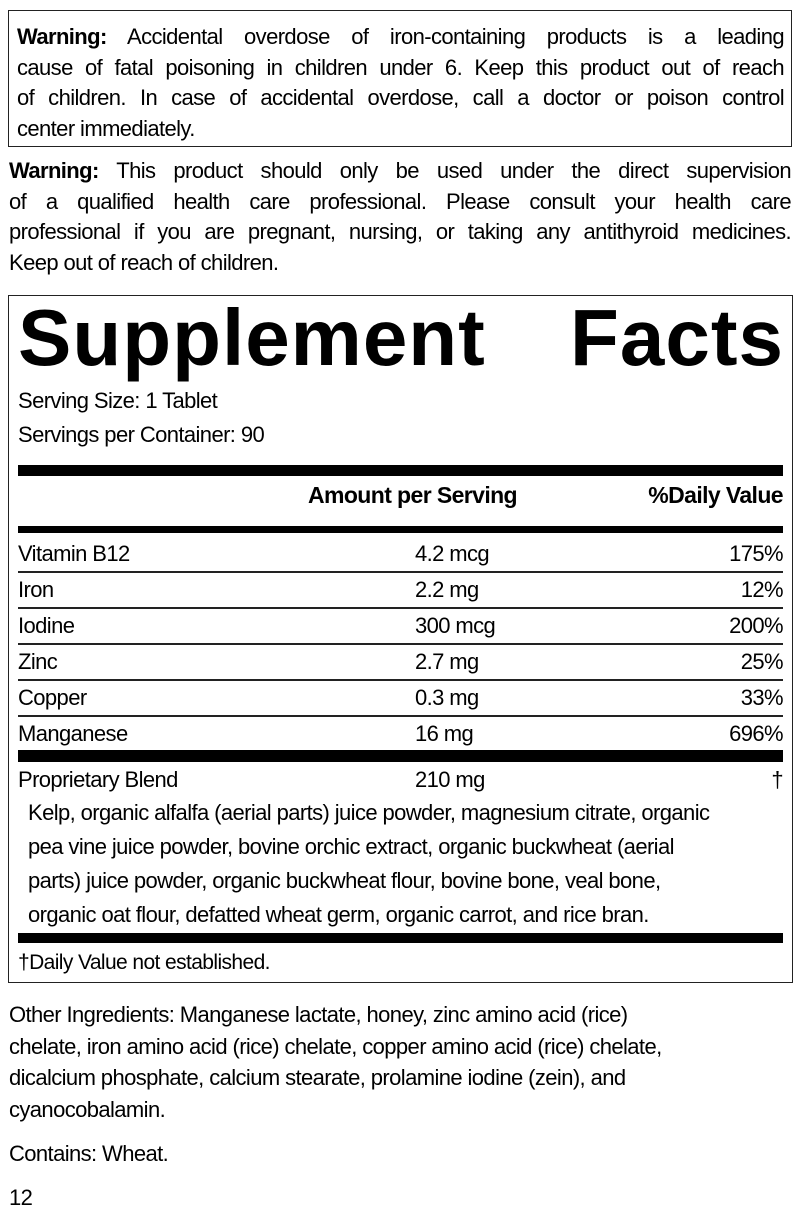 The height and width of the screenshot is (1222, 800). What do you see at coordinates (52, 697) in the screenshot?
I see `nutrient-name: Copper` at bounding box center [52, 697].